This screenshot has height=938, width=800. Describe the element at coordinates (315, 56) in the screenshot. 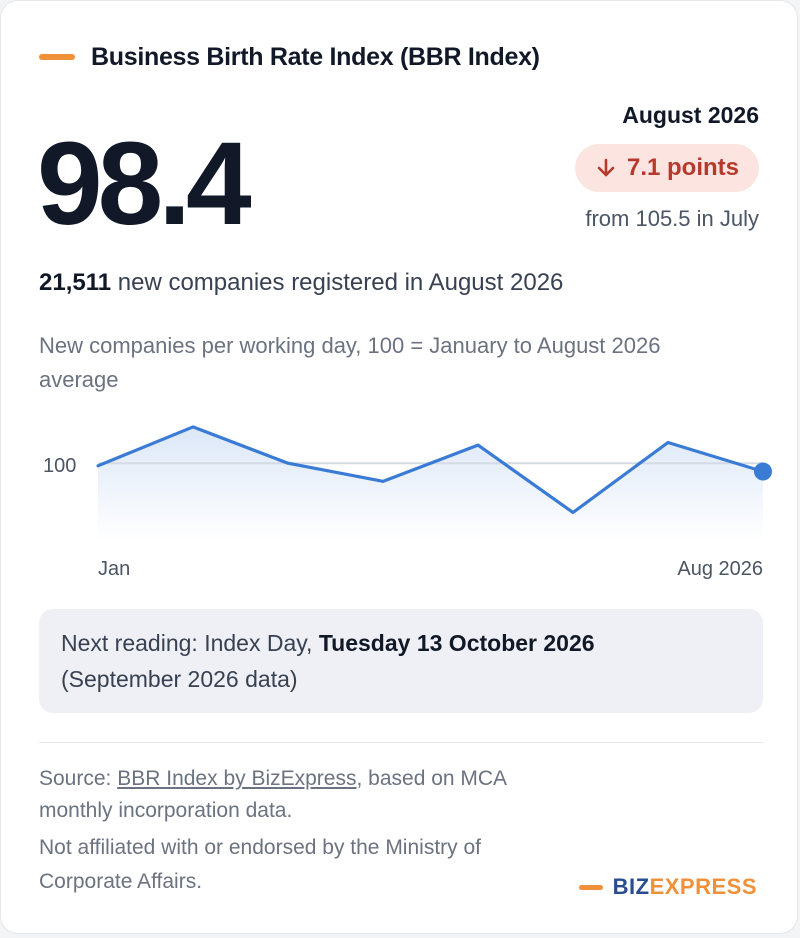

I see `card-title: Business Birth Rate Index (BBR Index)` at that location.